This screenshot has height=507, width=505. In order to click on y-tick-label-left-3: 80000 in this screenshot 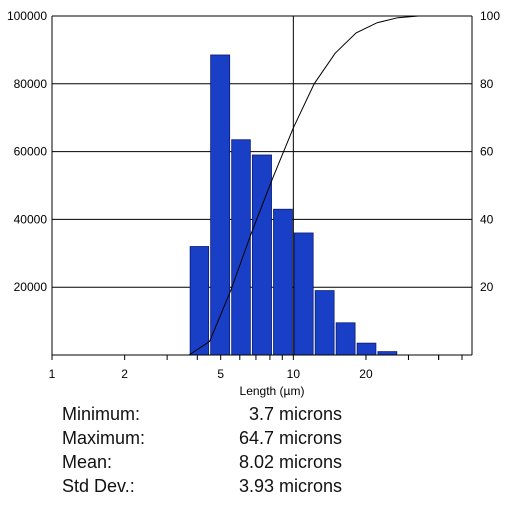, I will do `click(31, 84)`.